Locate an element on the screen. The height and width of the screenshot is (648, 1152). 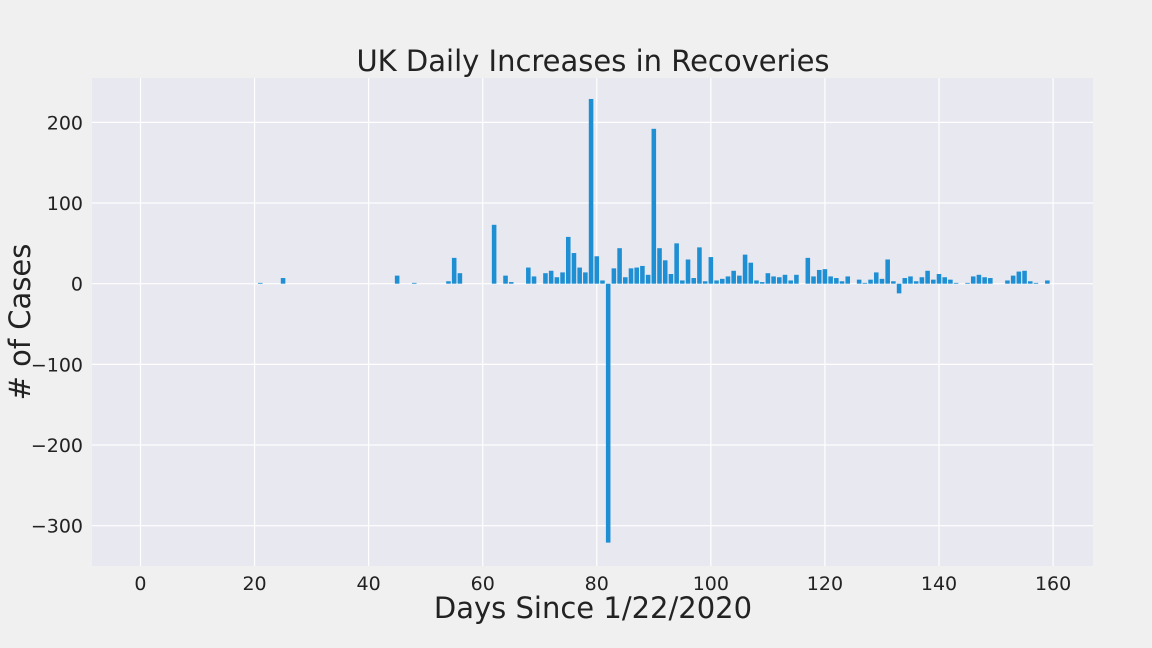
x-tick-label: 120 is located at coordinates (825, 584).